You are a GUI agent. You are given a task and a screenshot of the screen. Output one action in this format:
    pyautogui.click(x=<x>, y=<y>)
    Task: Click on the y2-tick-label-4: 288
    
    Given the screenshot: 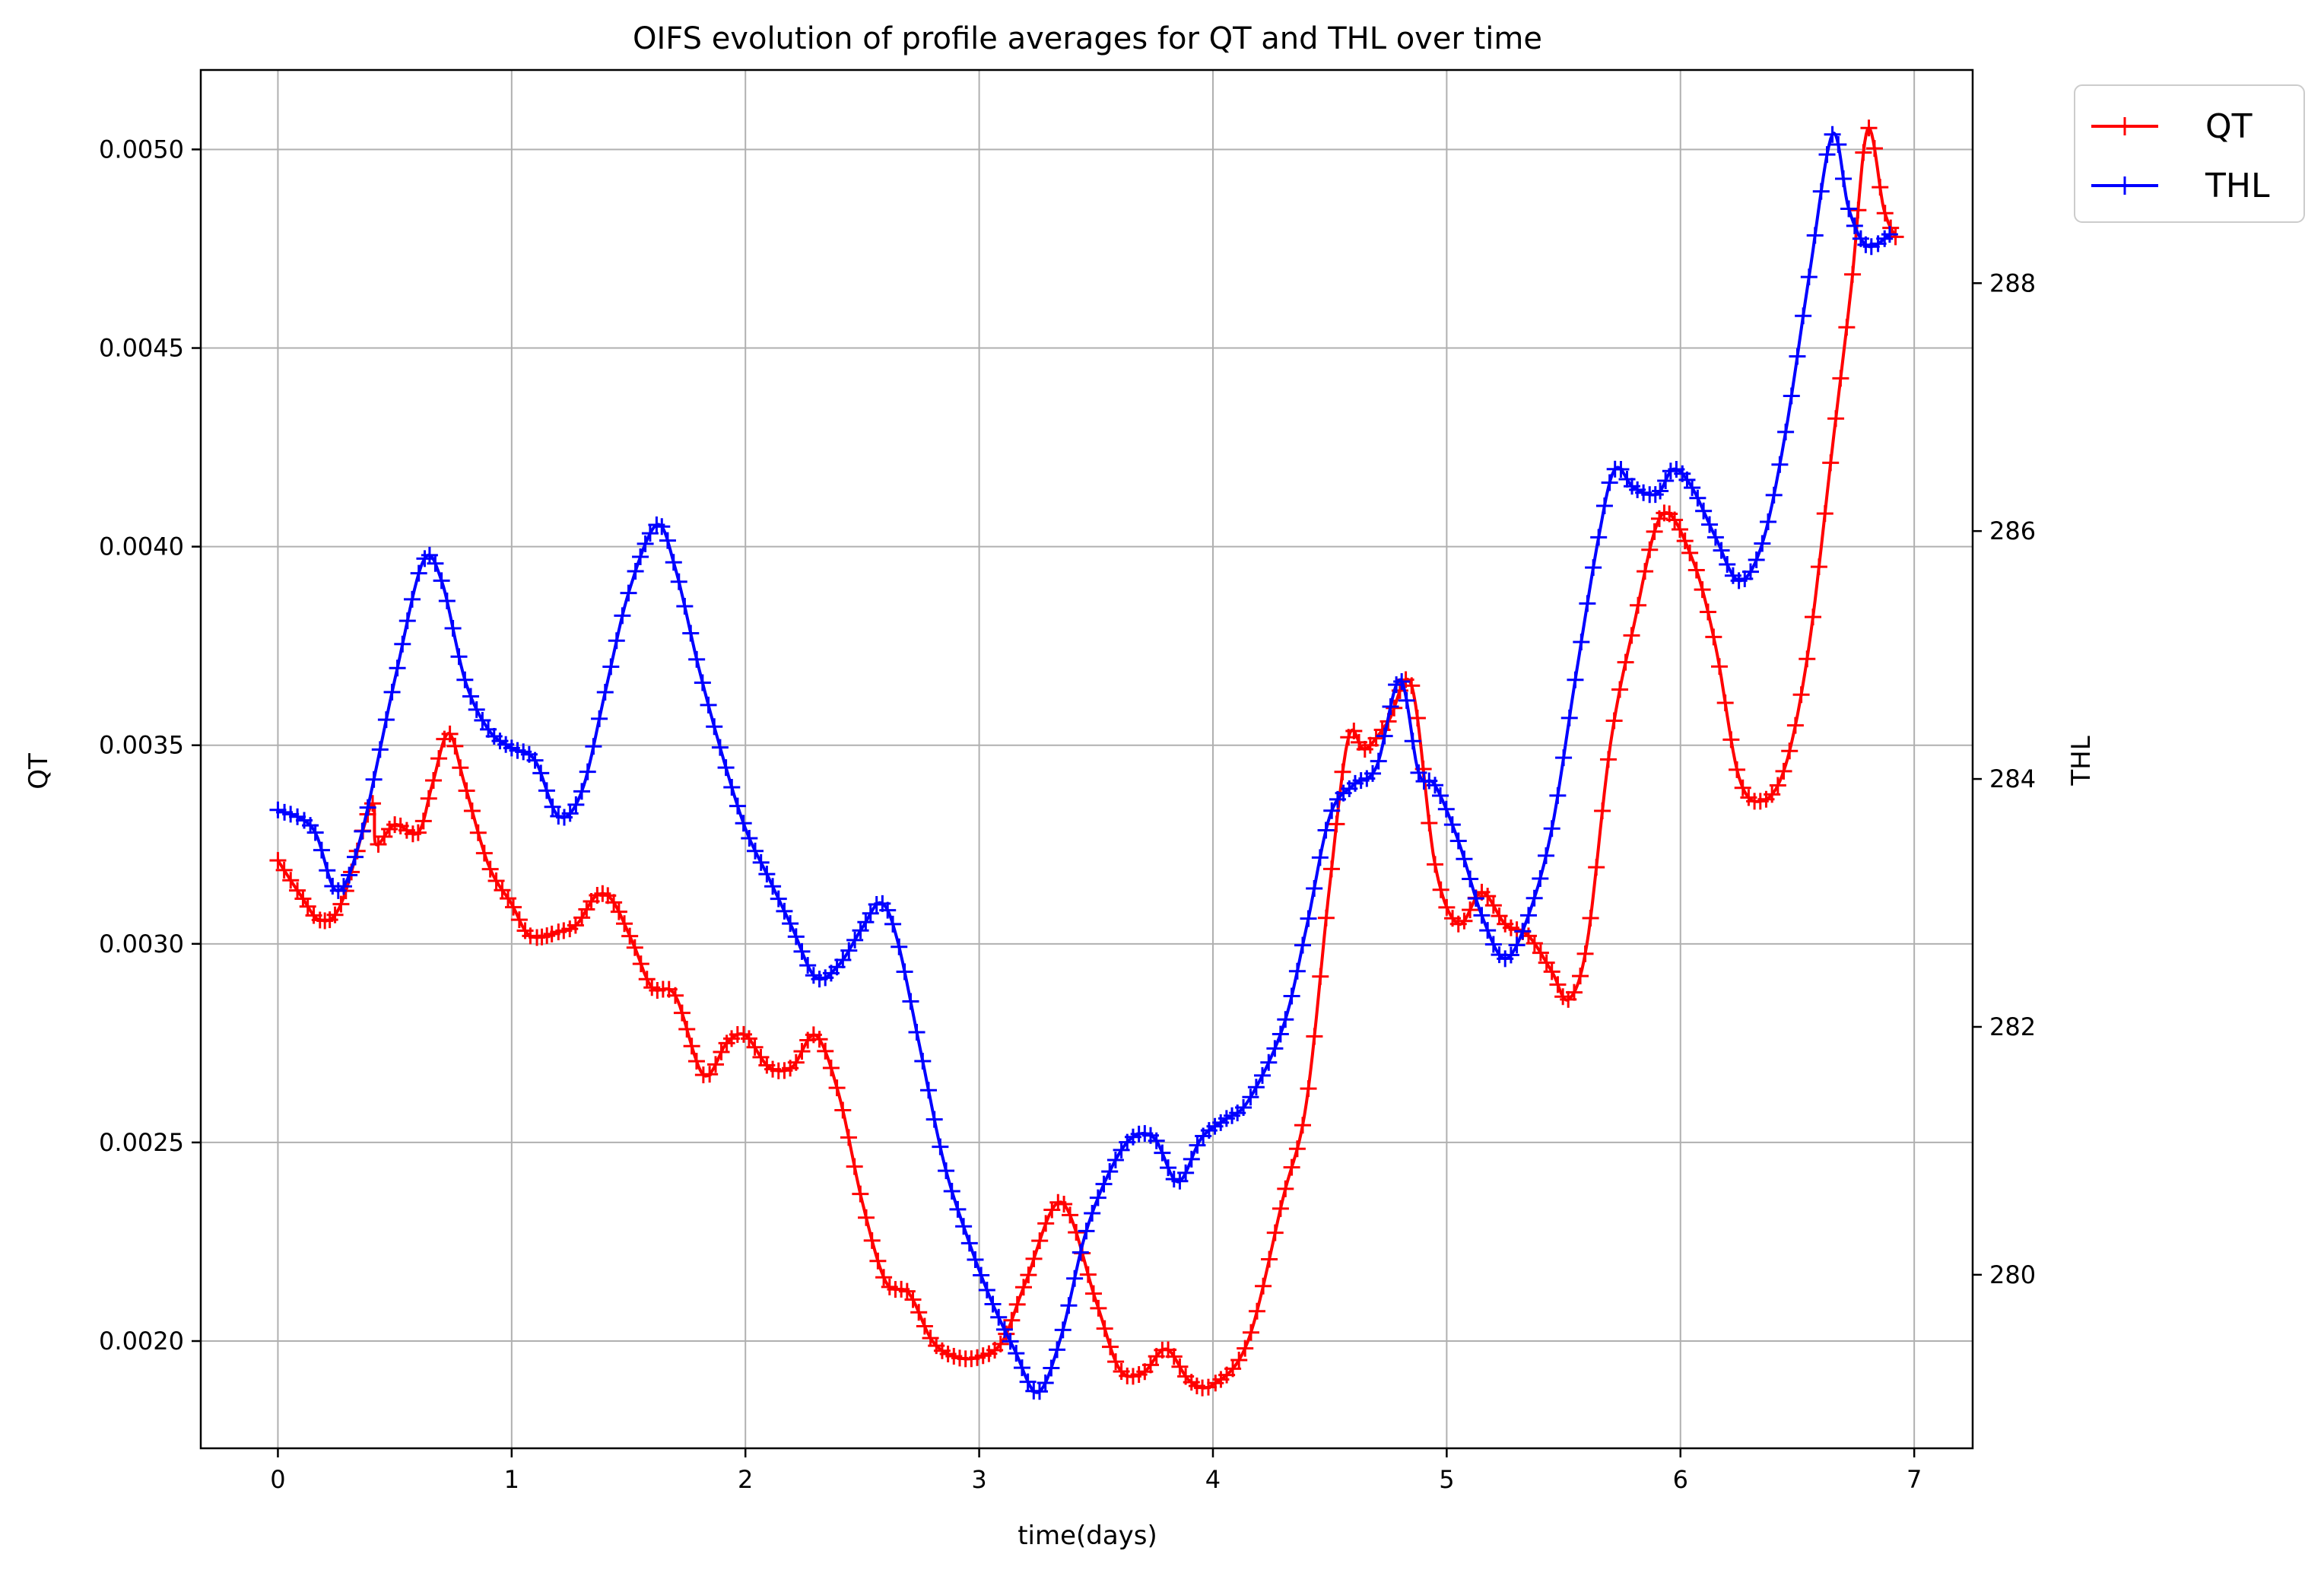 What is the action you would take?
    pyautogui.click(x=2013, y=283)
    